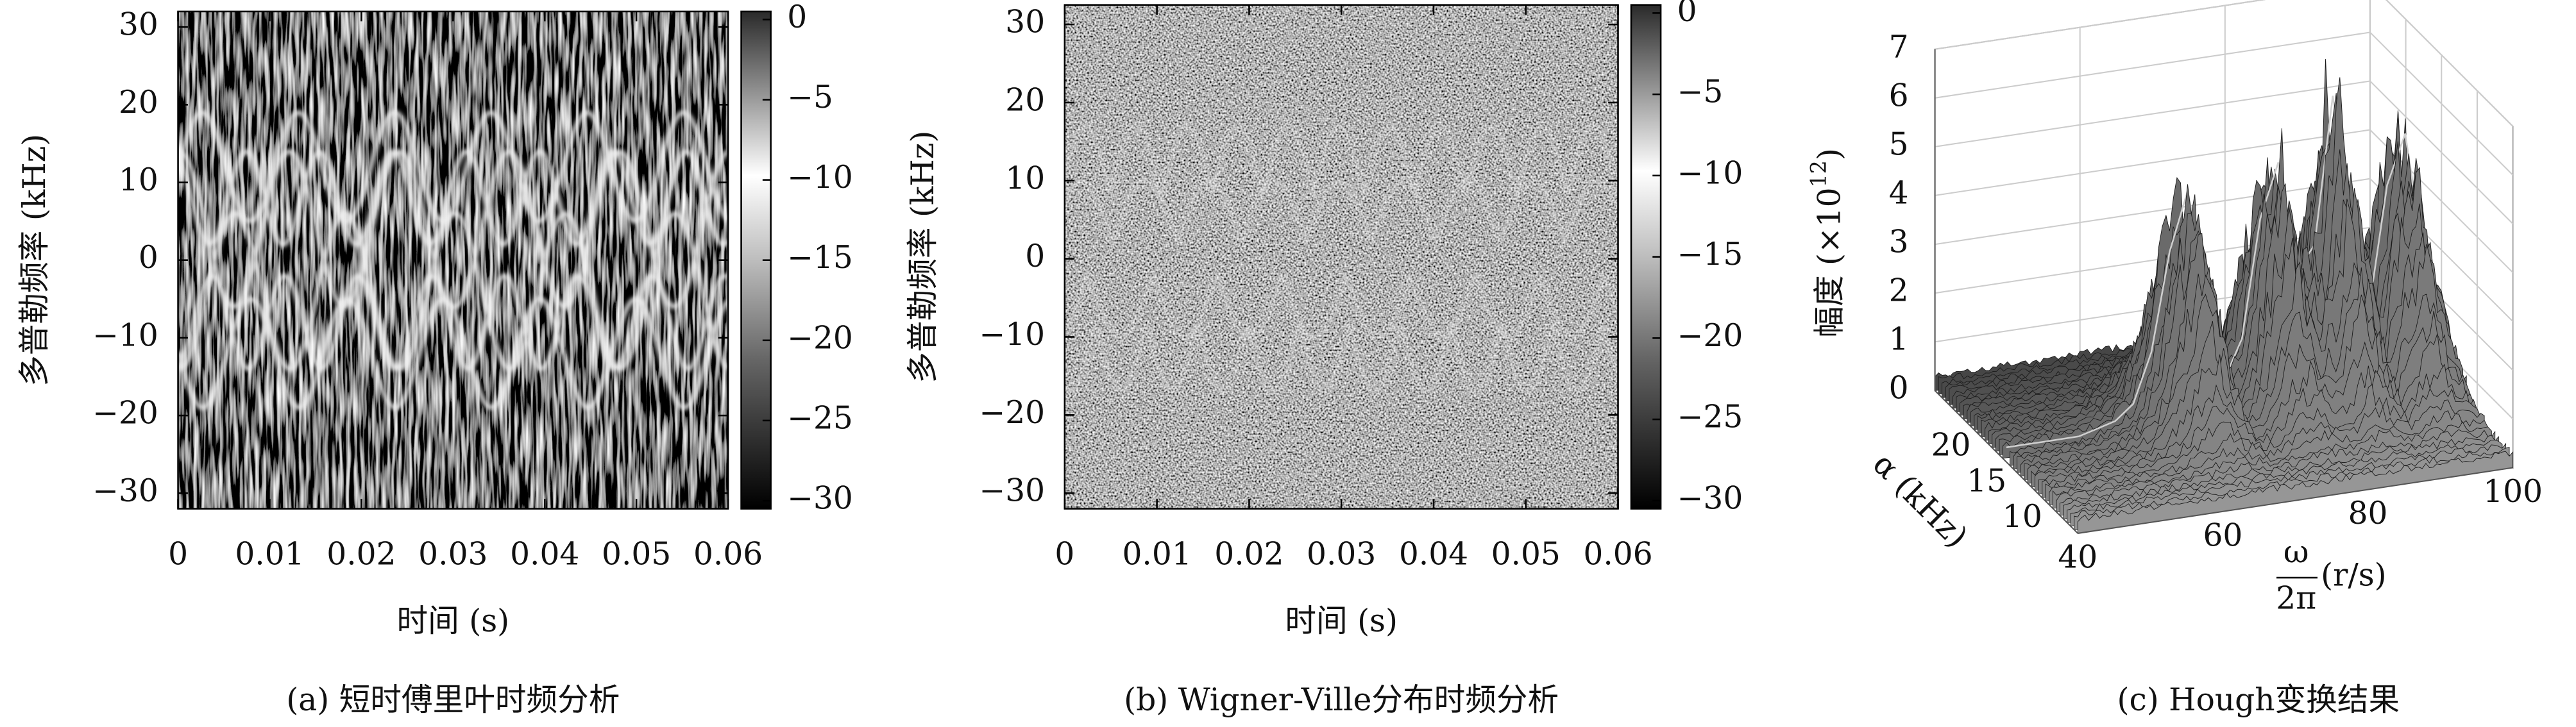  What do you see at coordinates (1818, 173) in the screenshot?
I see `z-axis-label-exponent: 12` at bounding box center [1818, 173].